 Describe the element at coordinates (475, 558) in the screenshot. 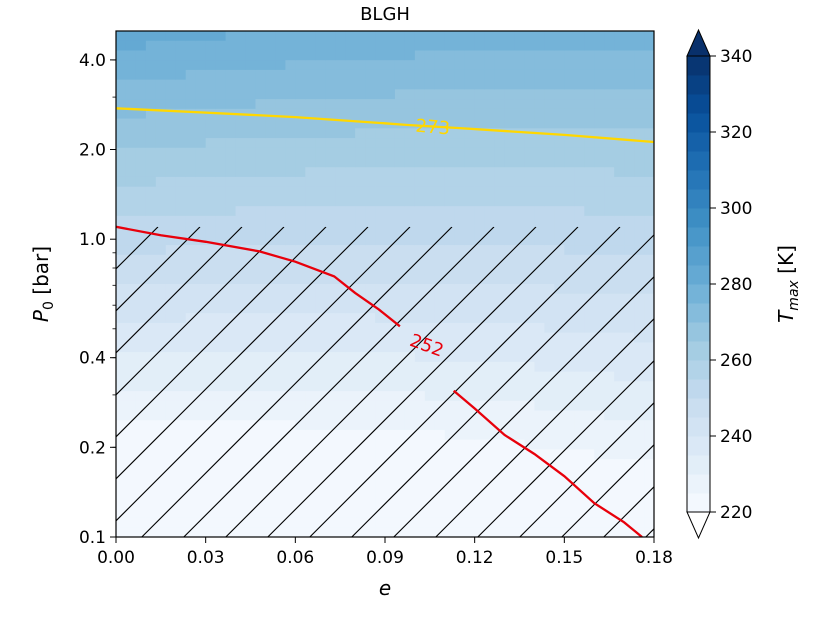

I see `x-tick-label: 0.12` at that location.